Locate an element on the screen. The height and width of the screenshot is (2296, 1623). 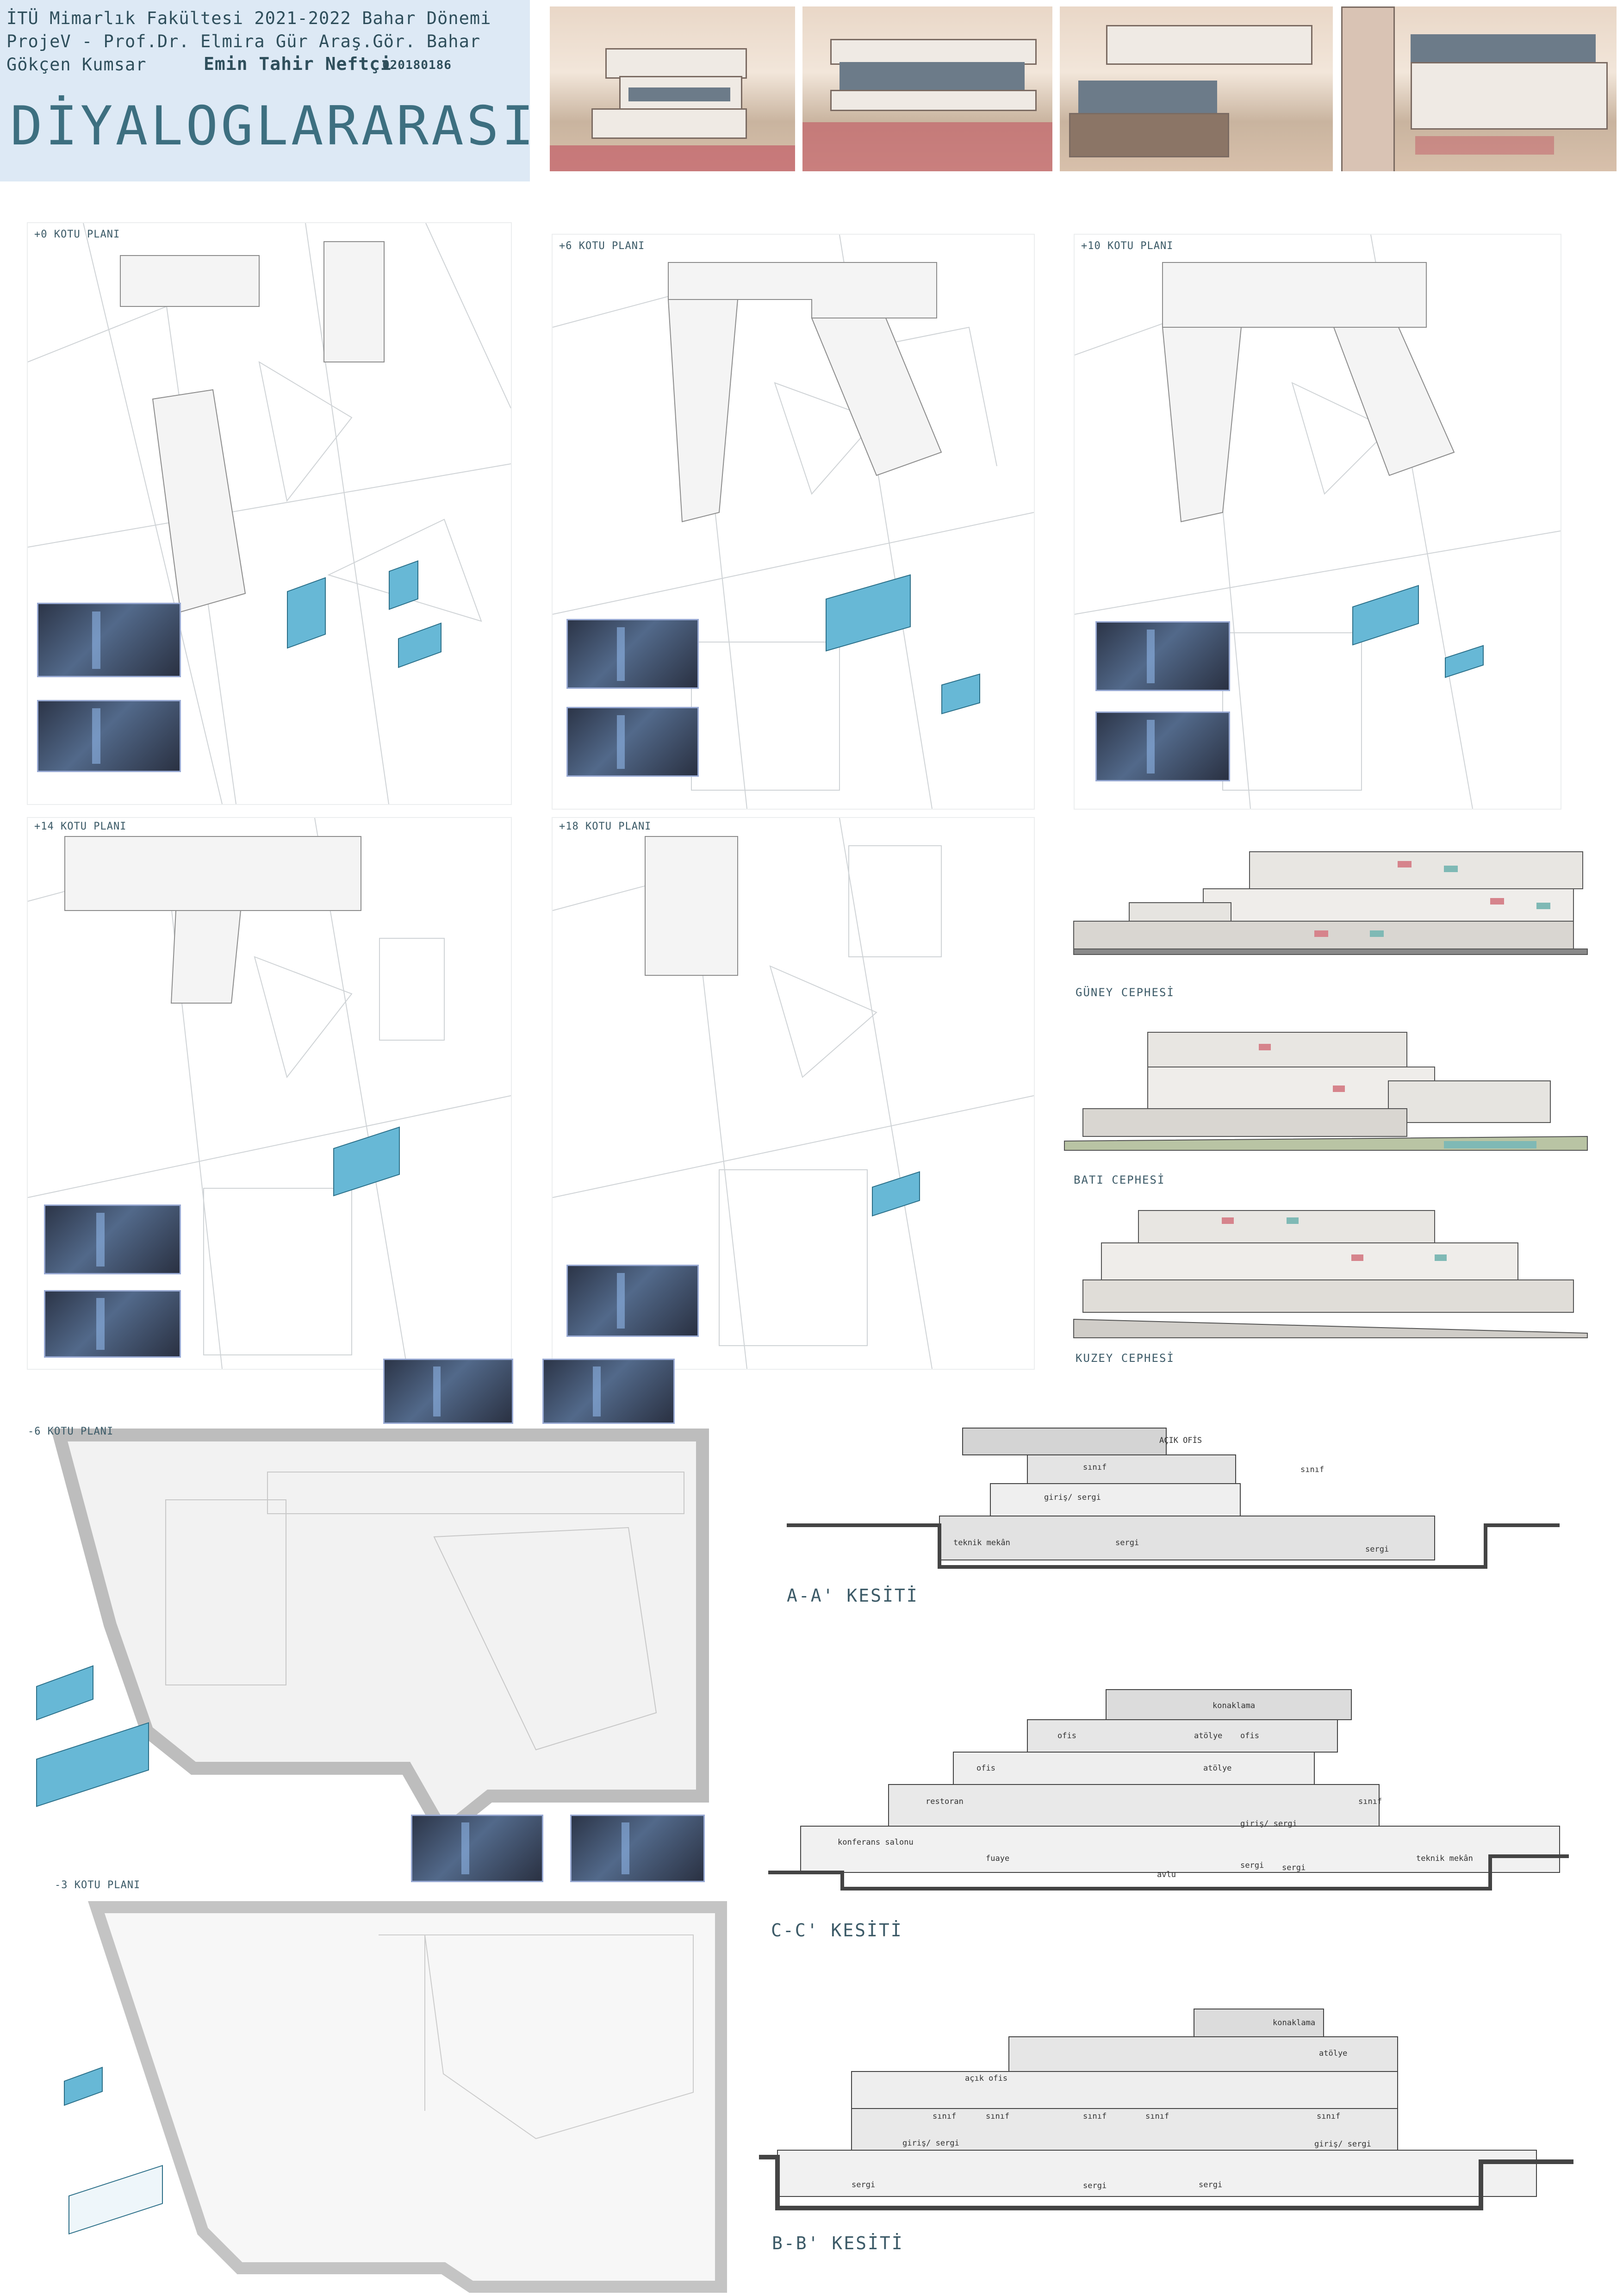
facade-kuzey: KUZEY CEPHESİ is located at coordinates (1330, 1286).